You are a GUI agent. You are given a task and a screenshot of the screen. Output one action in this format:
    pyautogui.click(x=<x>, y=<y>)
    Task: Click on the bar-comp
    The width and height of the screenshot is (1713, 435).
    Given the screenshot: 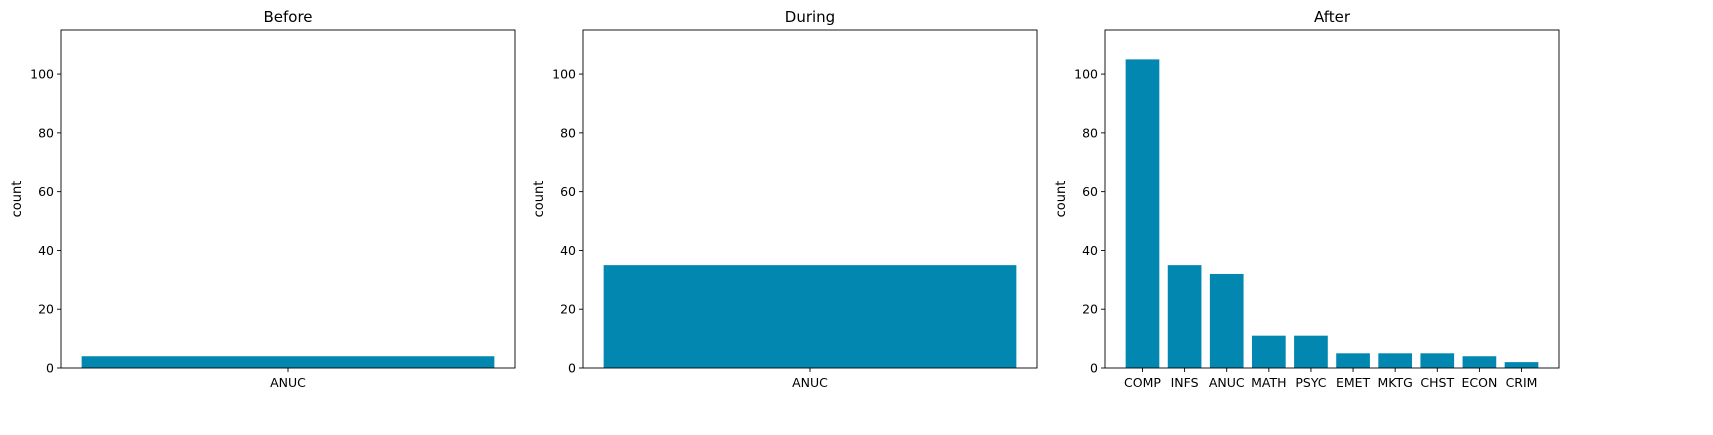 What is the action you would take?
    pyautogui.click(x=1142, y=214)
    